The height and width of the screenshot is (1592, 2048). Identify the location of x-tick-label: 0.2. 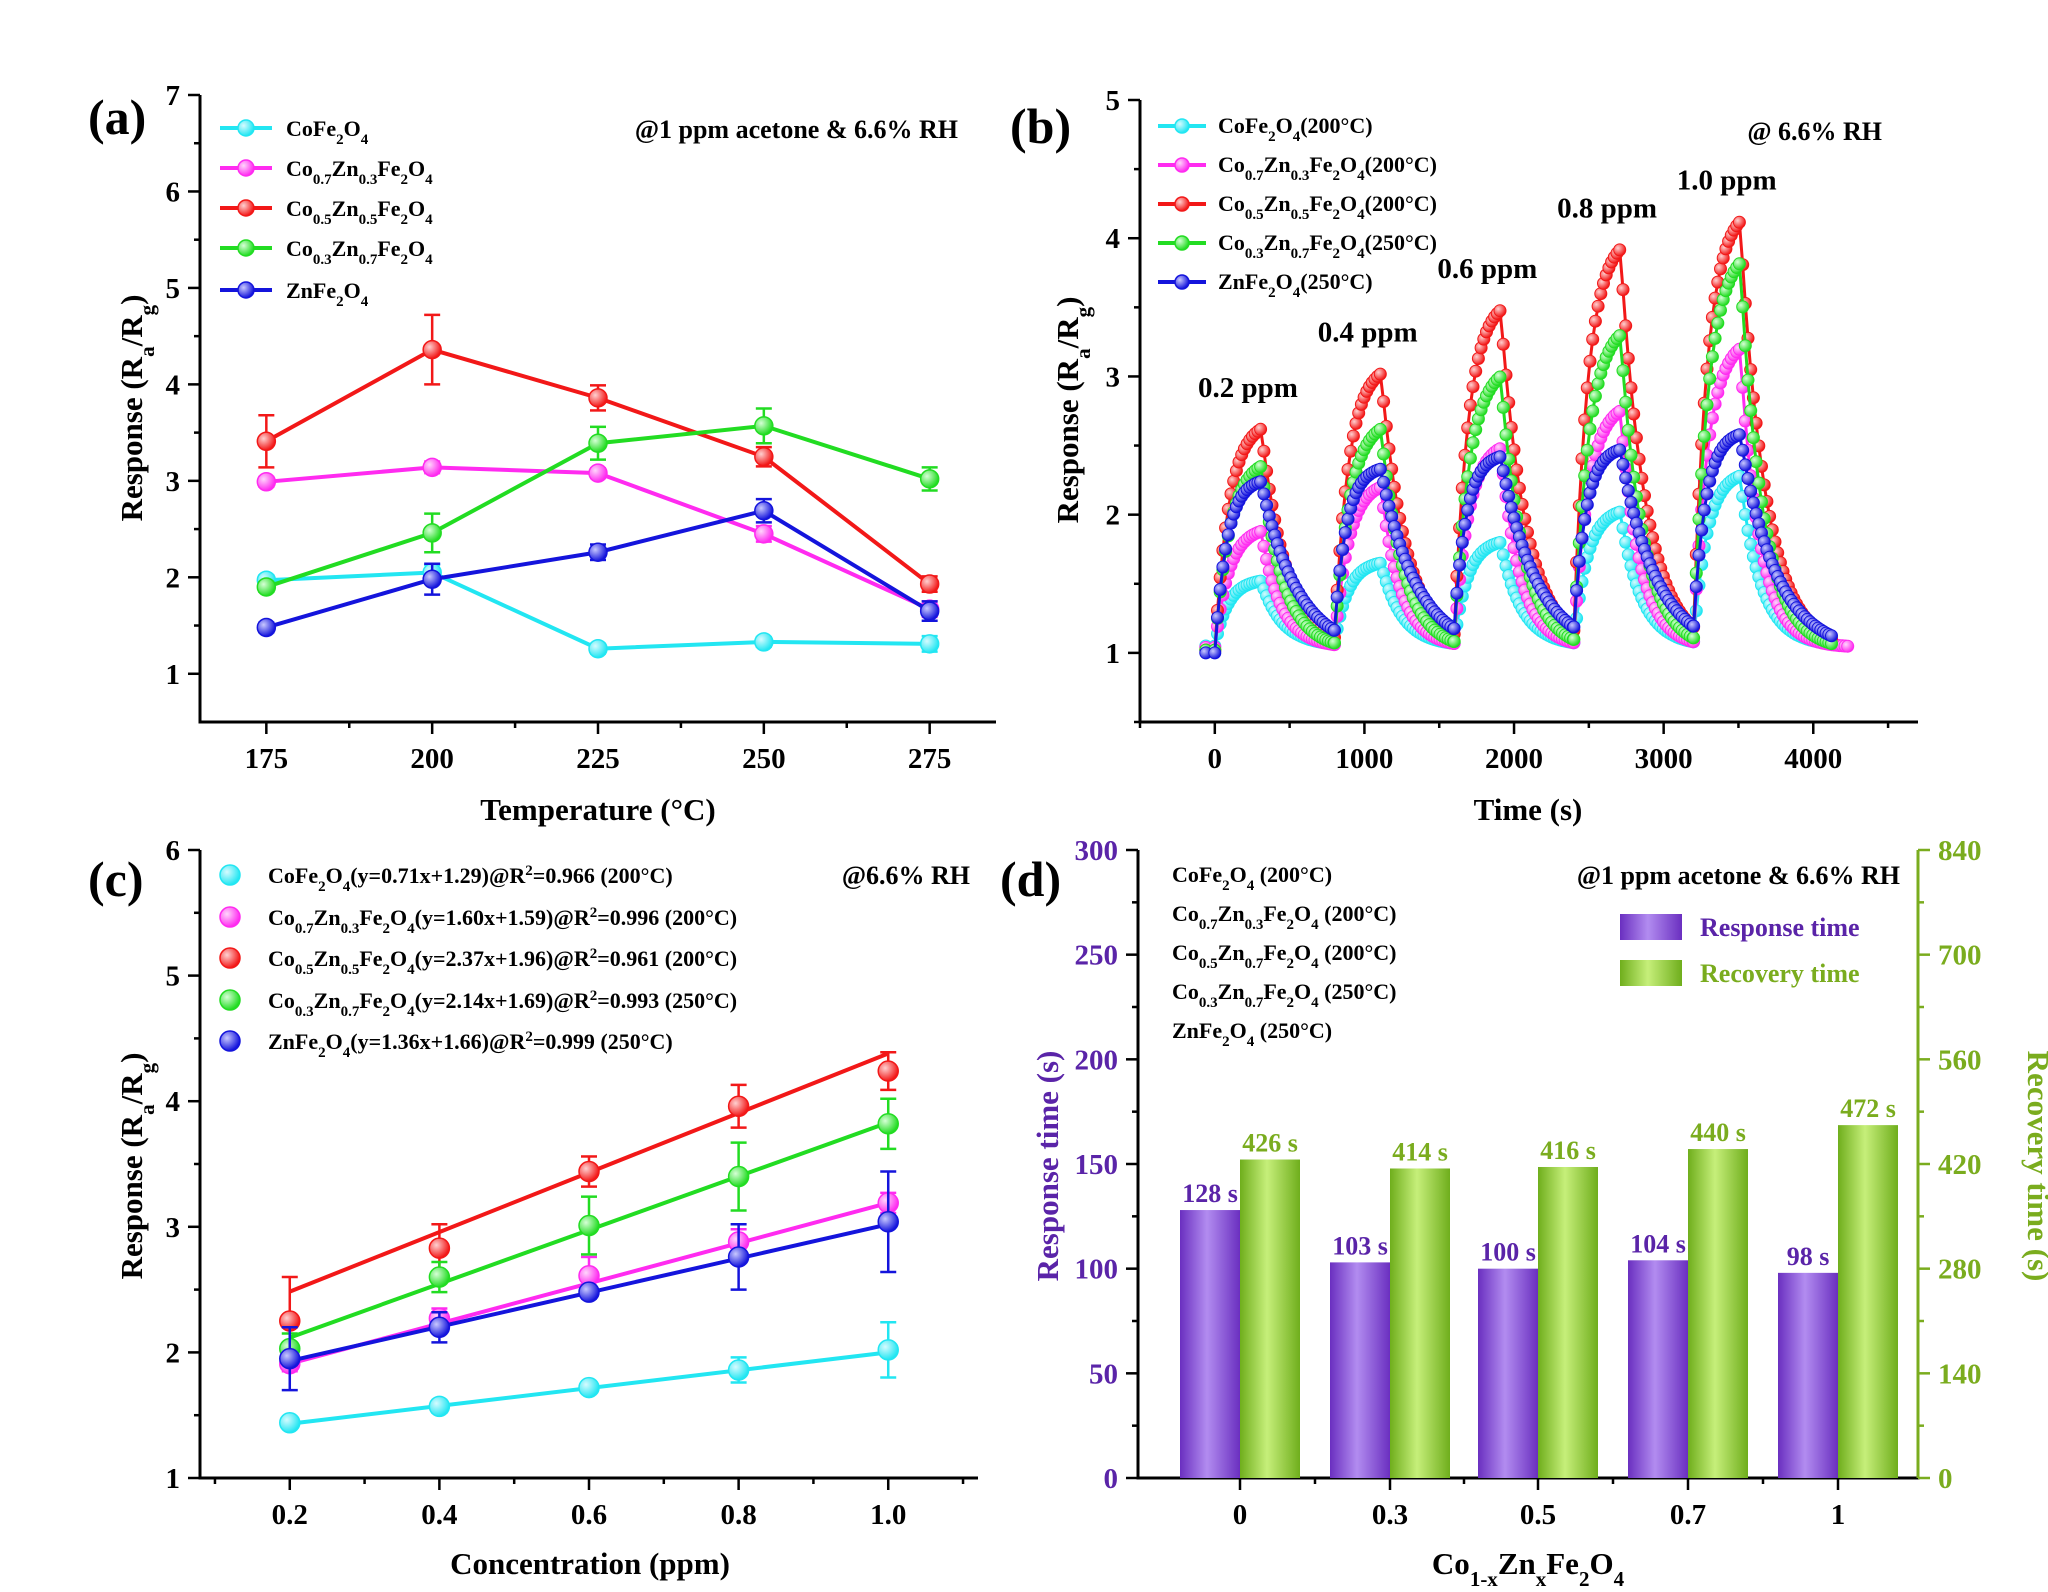
(290, 1515).